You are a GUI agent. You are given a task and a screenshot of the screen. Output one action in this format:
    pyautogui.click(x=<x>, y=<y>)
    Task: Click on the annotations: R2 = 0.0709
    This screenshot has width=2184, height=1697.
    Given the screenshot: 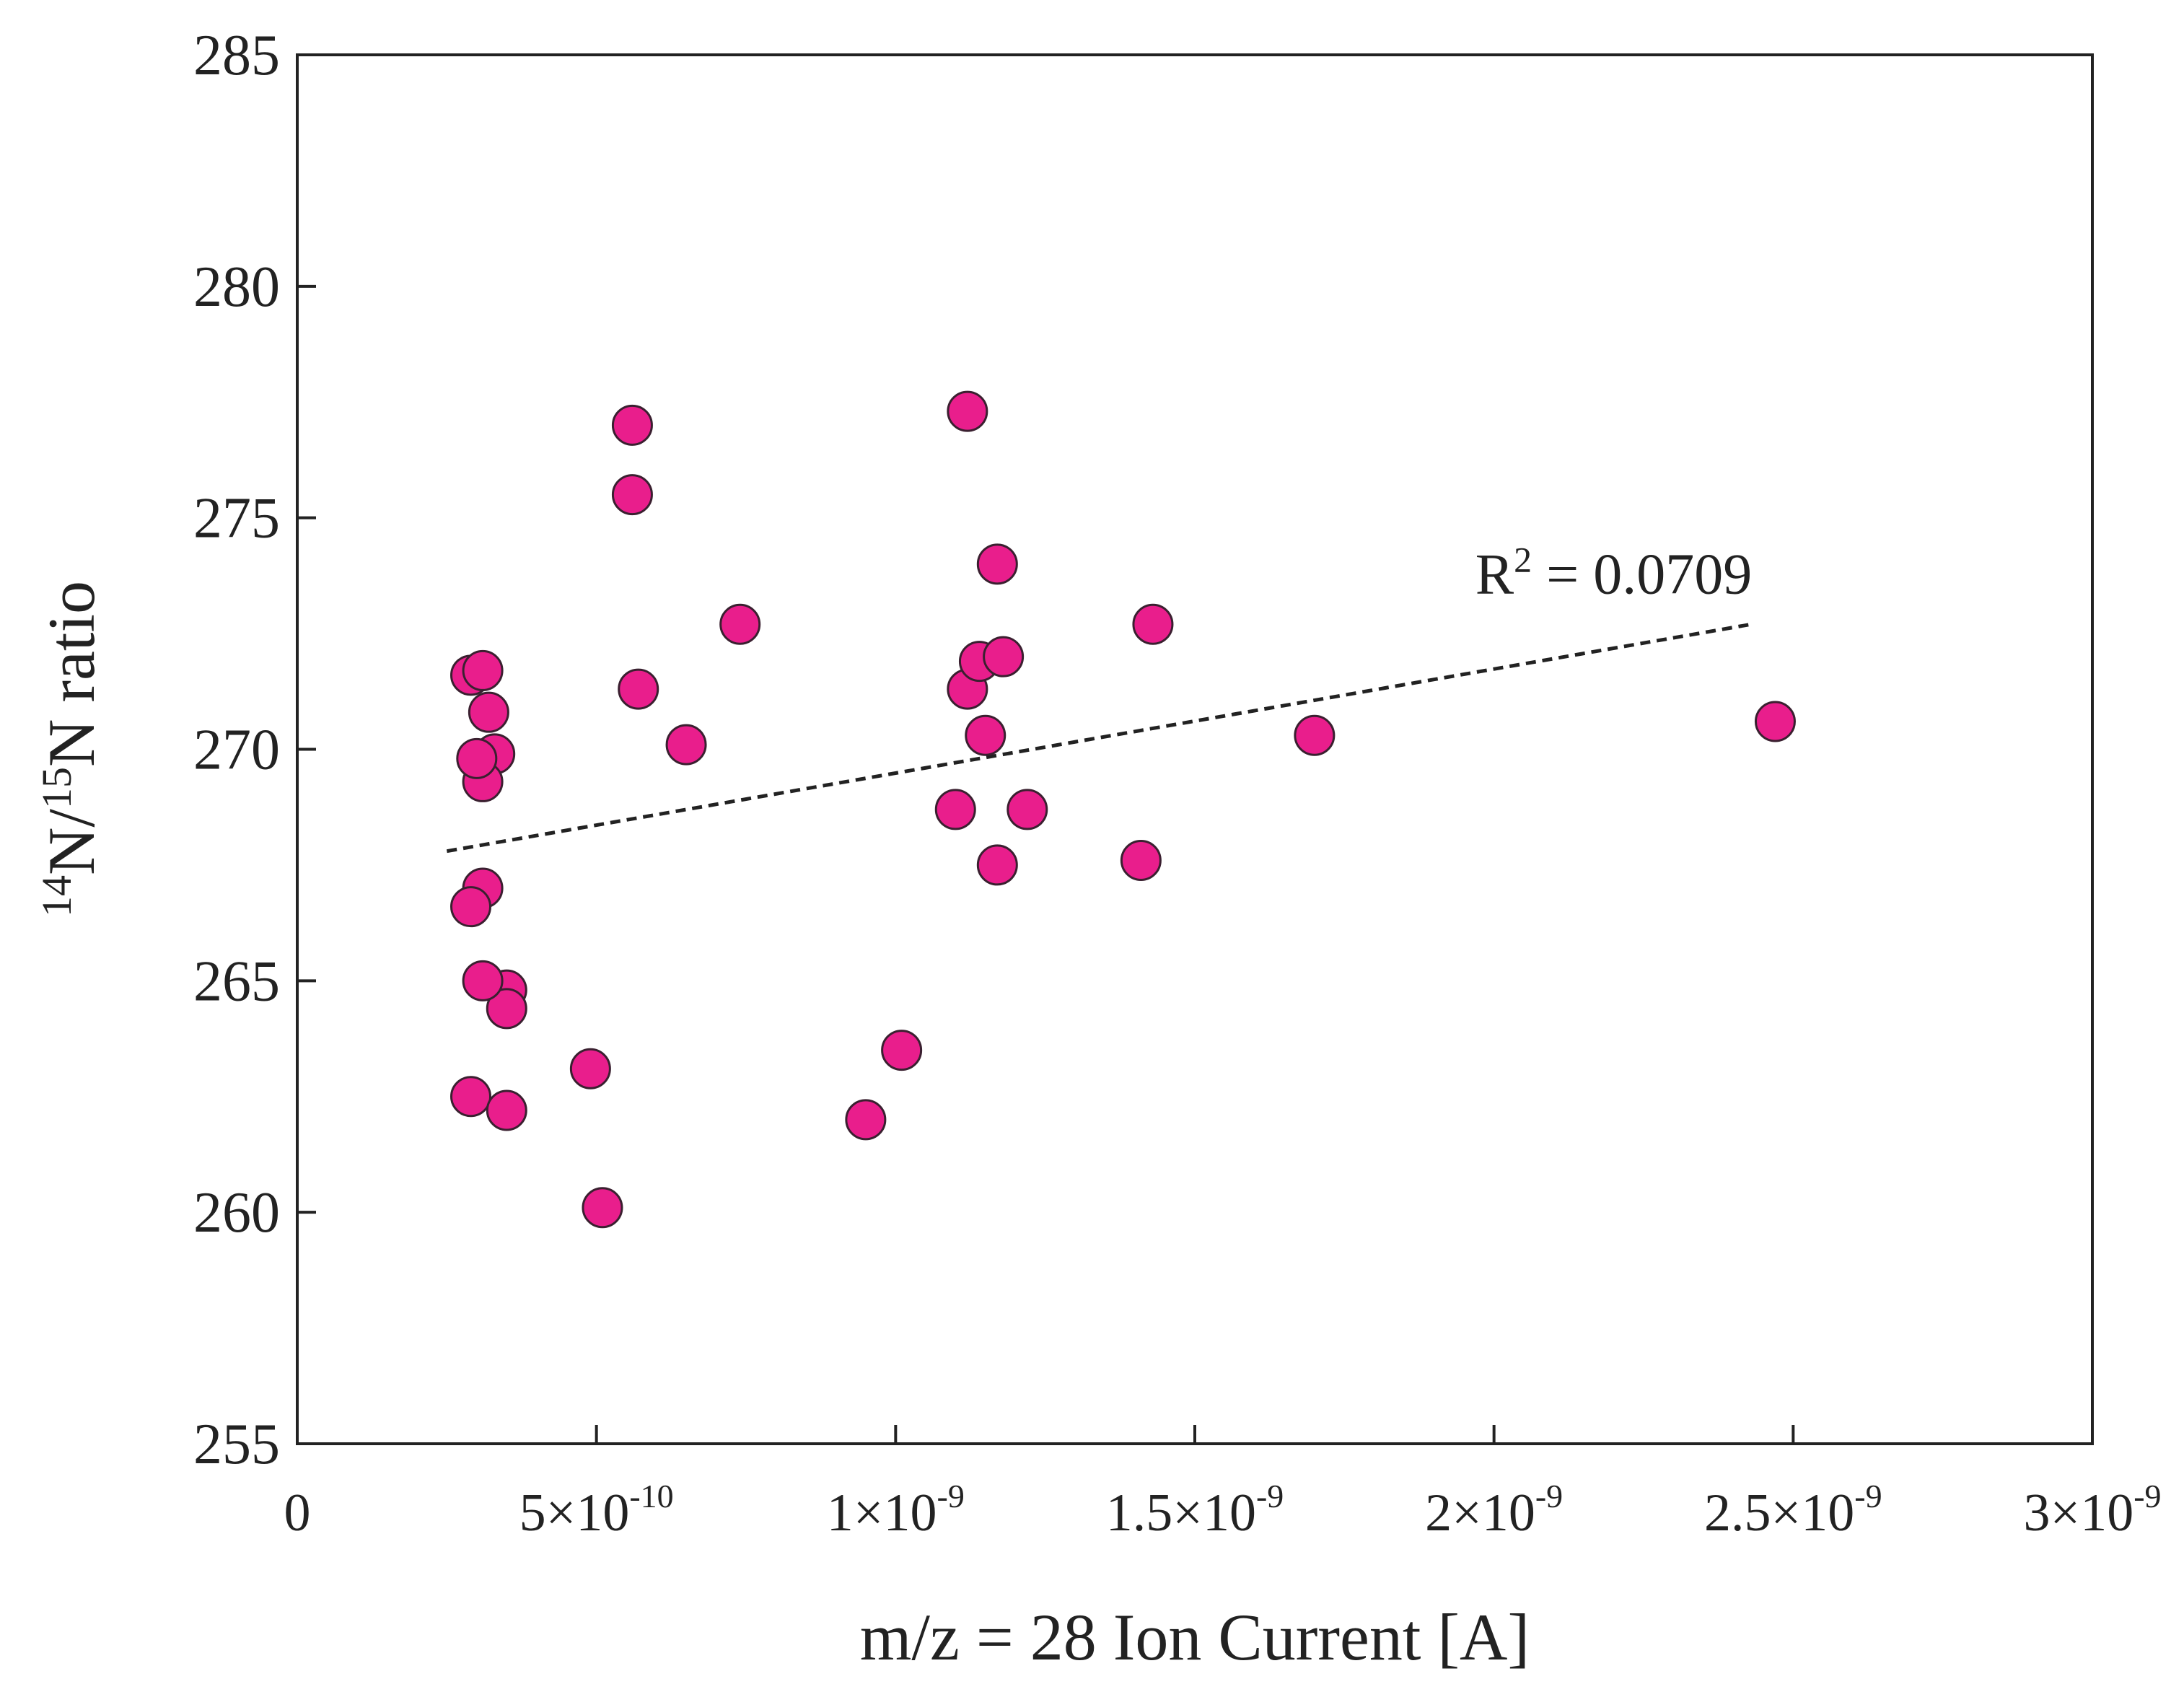 What is the action you would take?
    pyautogui.click(x=1613, y=574)
    